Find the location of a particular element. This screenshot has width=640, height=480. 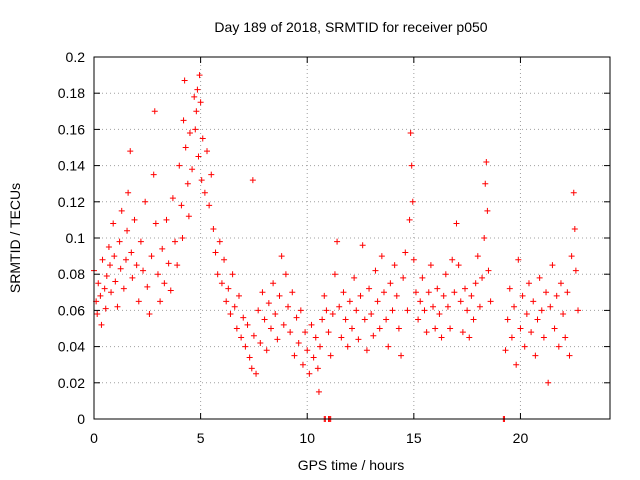

y-tick-label: 0.12 is located at coordinates (71, 202).